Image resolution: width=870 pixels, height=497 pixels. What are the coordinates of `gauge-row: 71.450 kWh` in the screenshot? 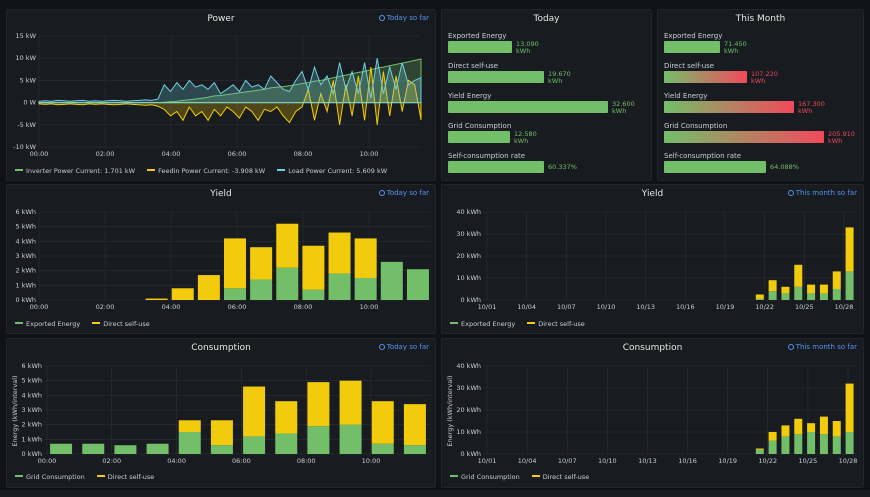 It's located at (760, 48).